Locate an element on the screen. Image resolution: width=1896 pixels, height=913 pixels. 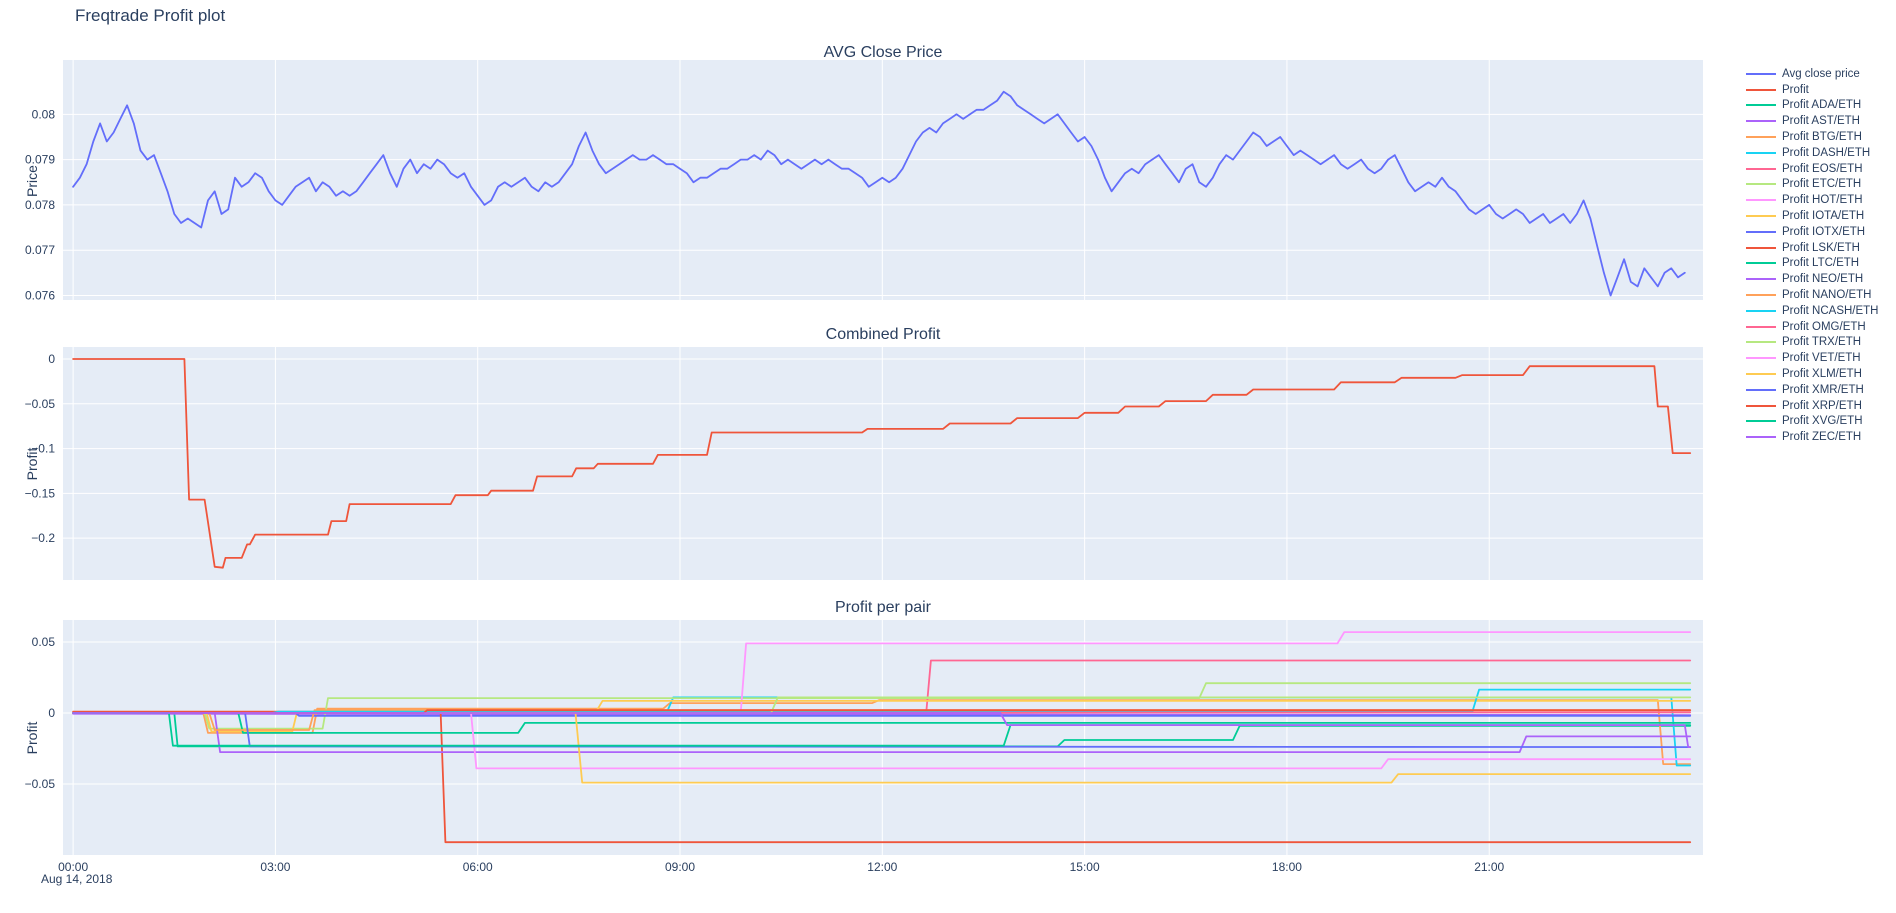
legend-item-profit-zec-eth: Profit ZEC/ETH is located at coordinates (1812, 437).